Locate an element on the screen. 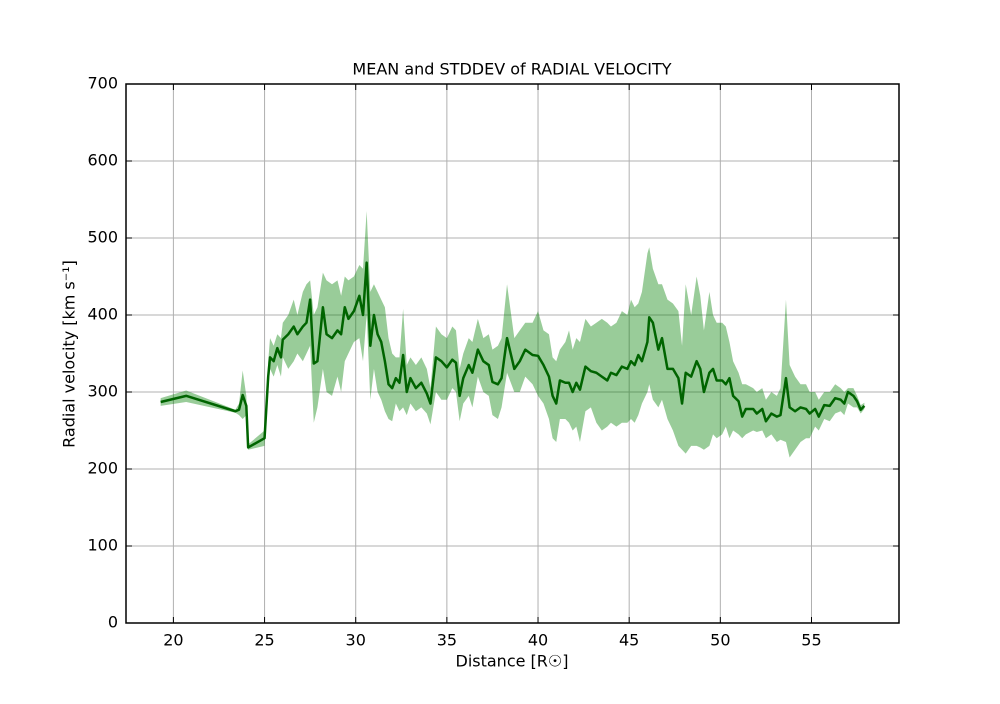 Image resolution: width=1000 pixels, height=704 pixels. y-tick-label: 200 is located at coordinates (102, 468).